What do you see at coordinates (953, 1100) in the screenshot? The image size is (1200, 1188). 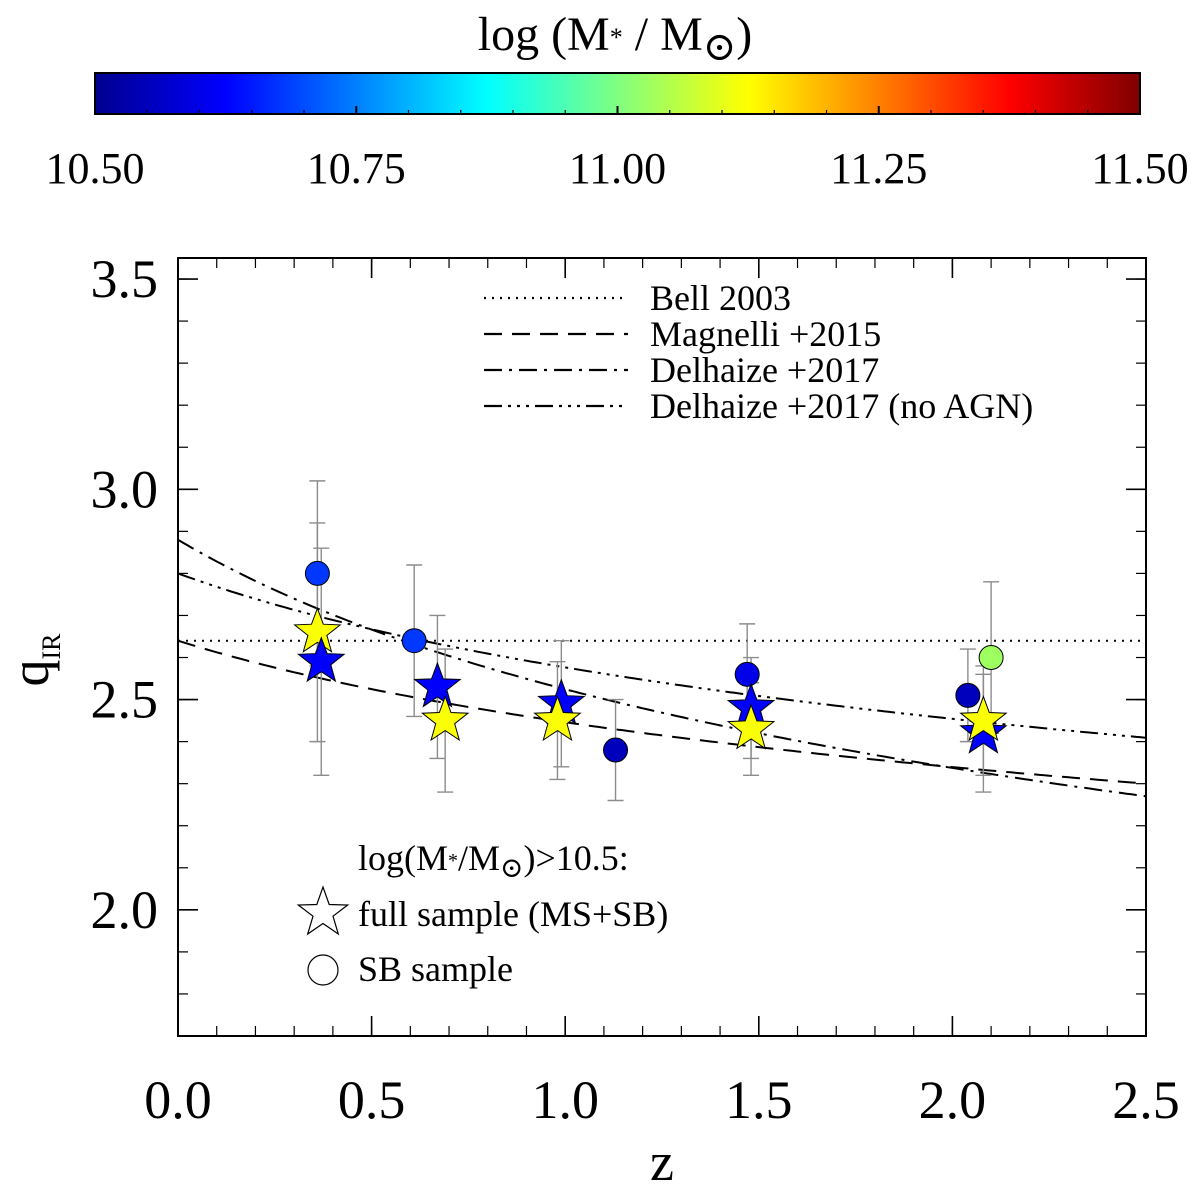 I see `x-tick-label: 2.0` at bounding box center [953, 1100].